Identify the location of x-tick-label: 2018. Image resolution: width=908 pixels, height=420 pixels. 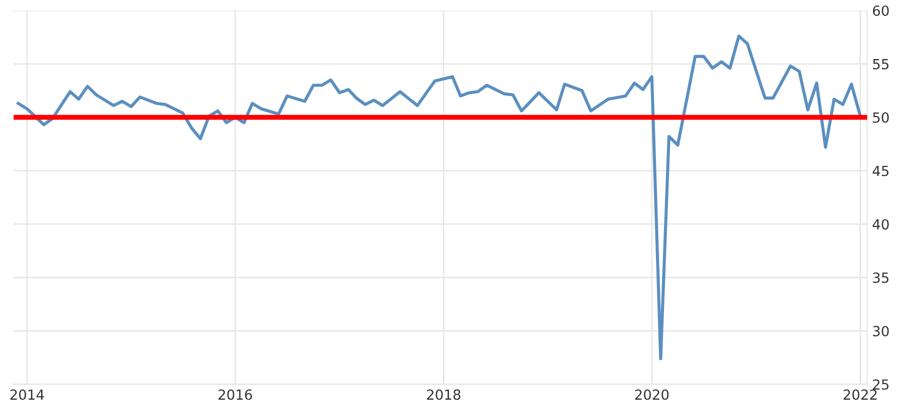
(443, 394).